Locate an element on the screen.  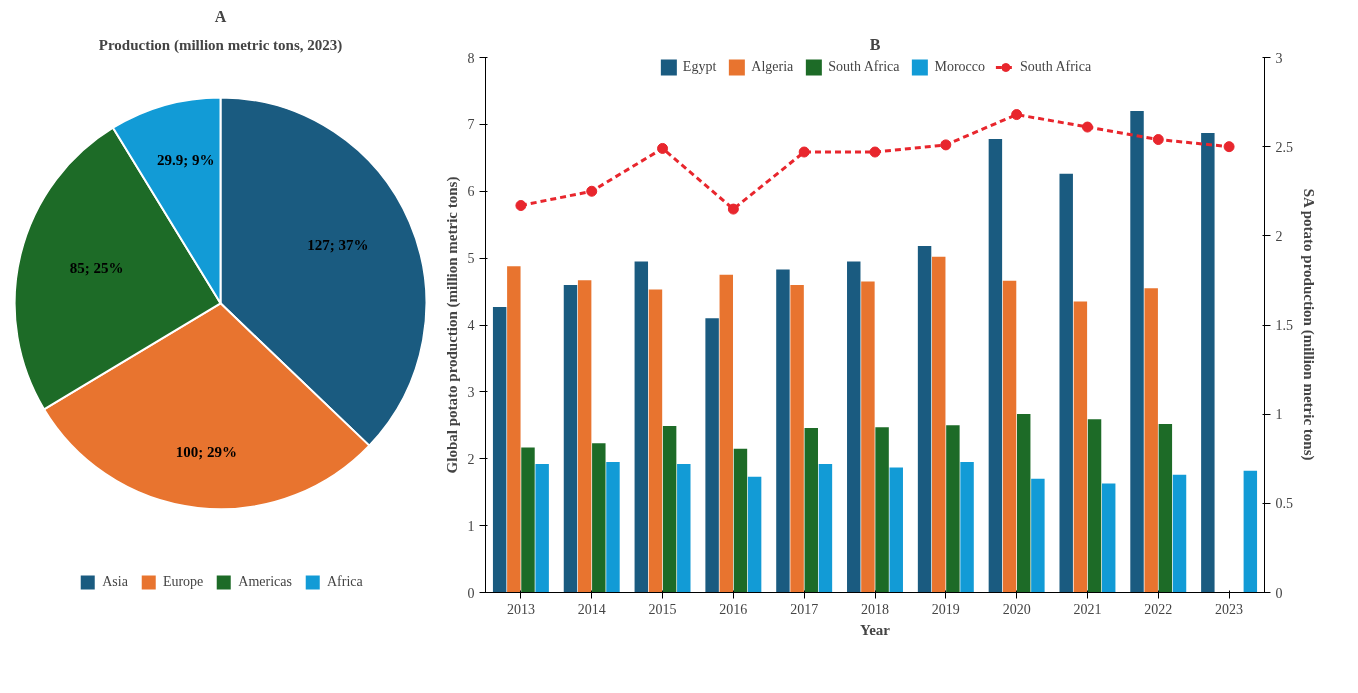
y-tick-label: 8 is located at coordinates (471, 58).